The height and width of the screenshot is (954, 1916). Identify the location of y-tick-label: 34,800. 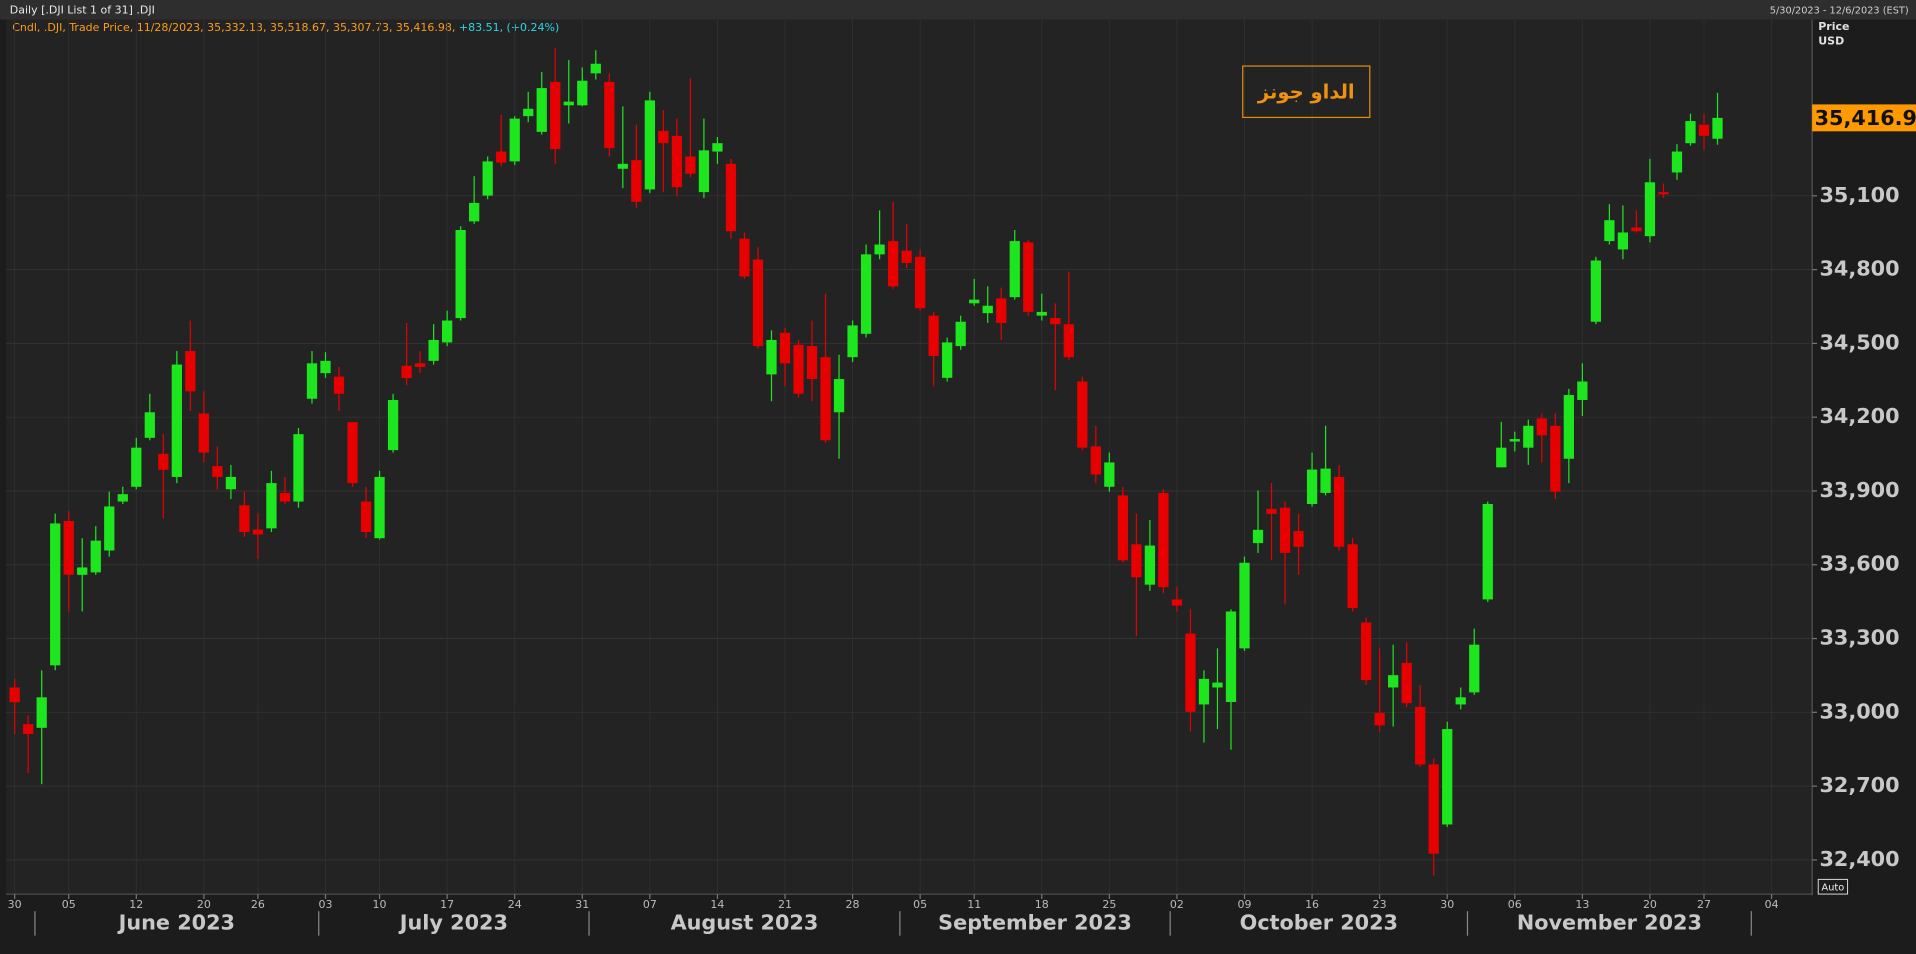
(1859, 269).